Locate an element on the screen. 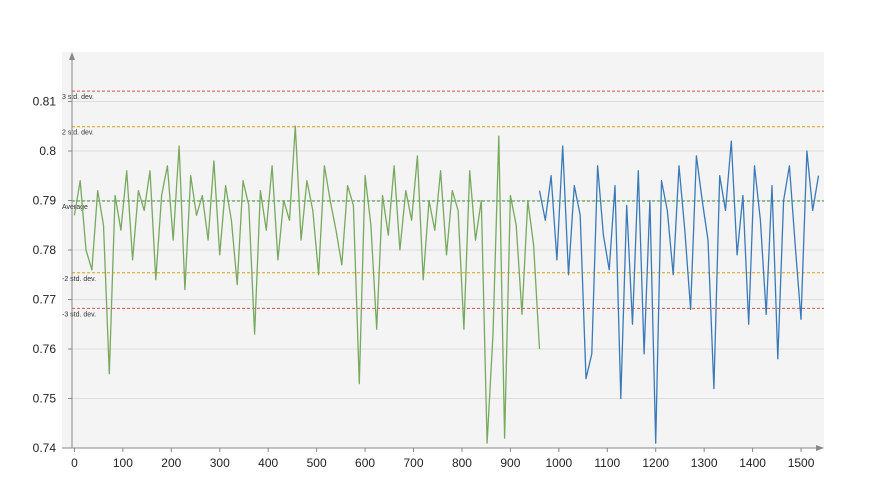 The height and width of the screenshot is (501, 874). reference-line-label: 2 std. dev. is located at coordinates (78, 133).